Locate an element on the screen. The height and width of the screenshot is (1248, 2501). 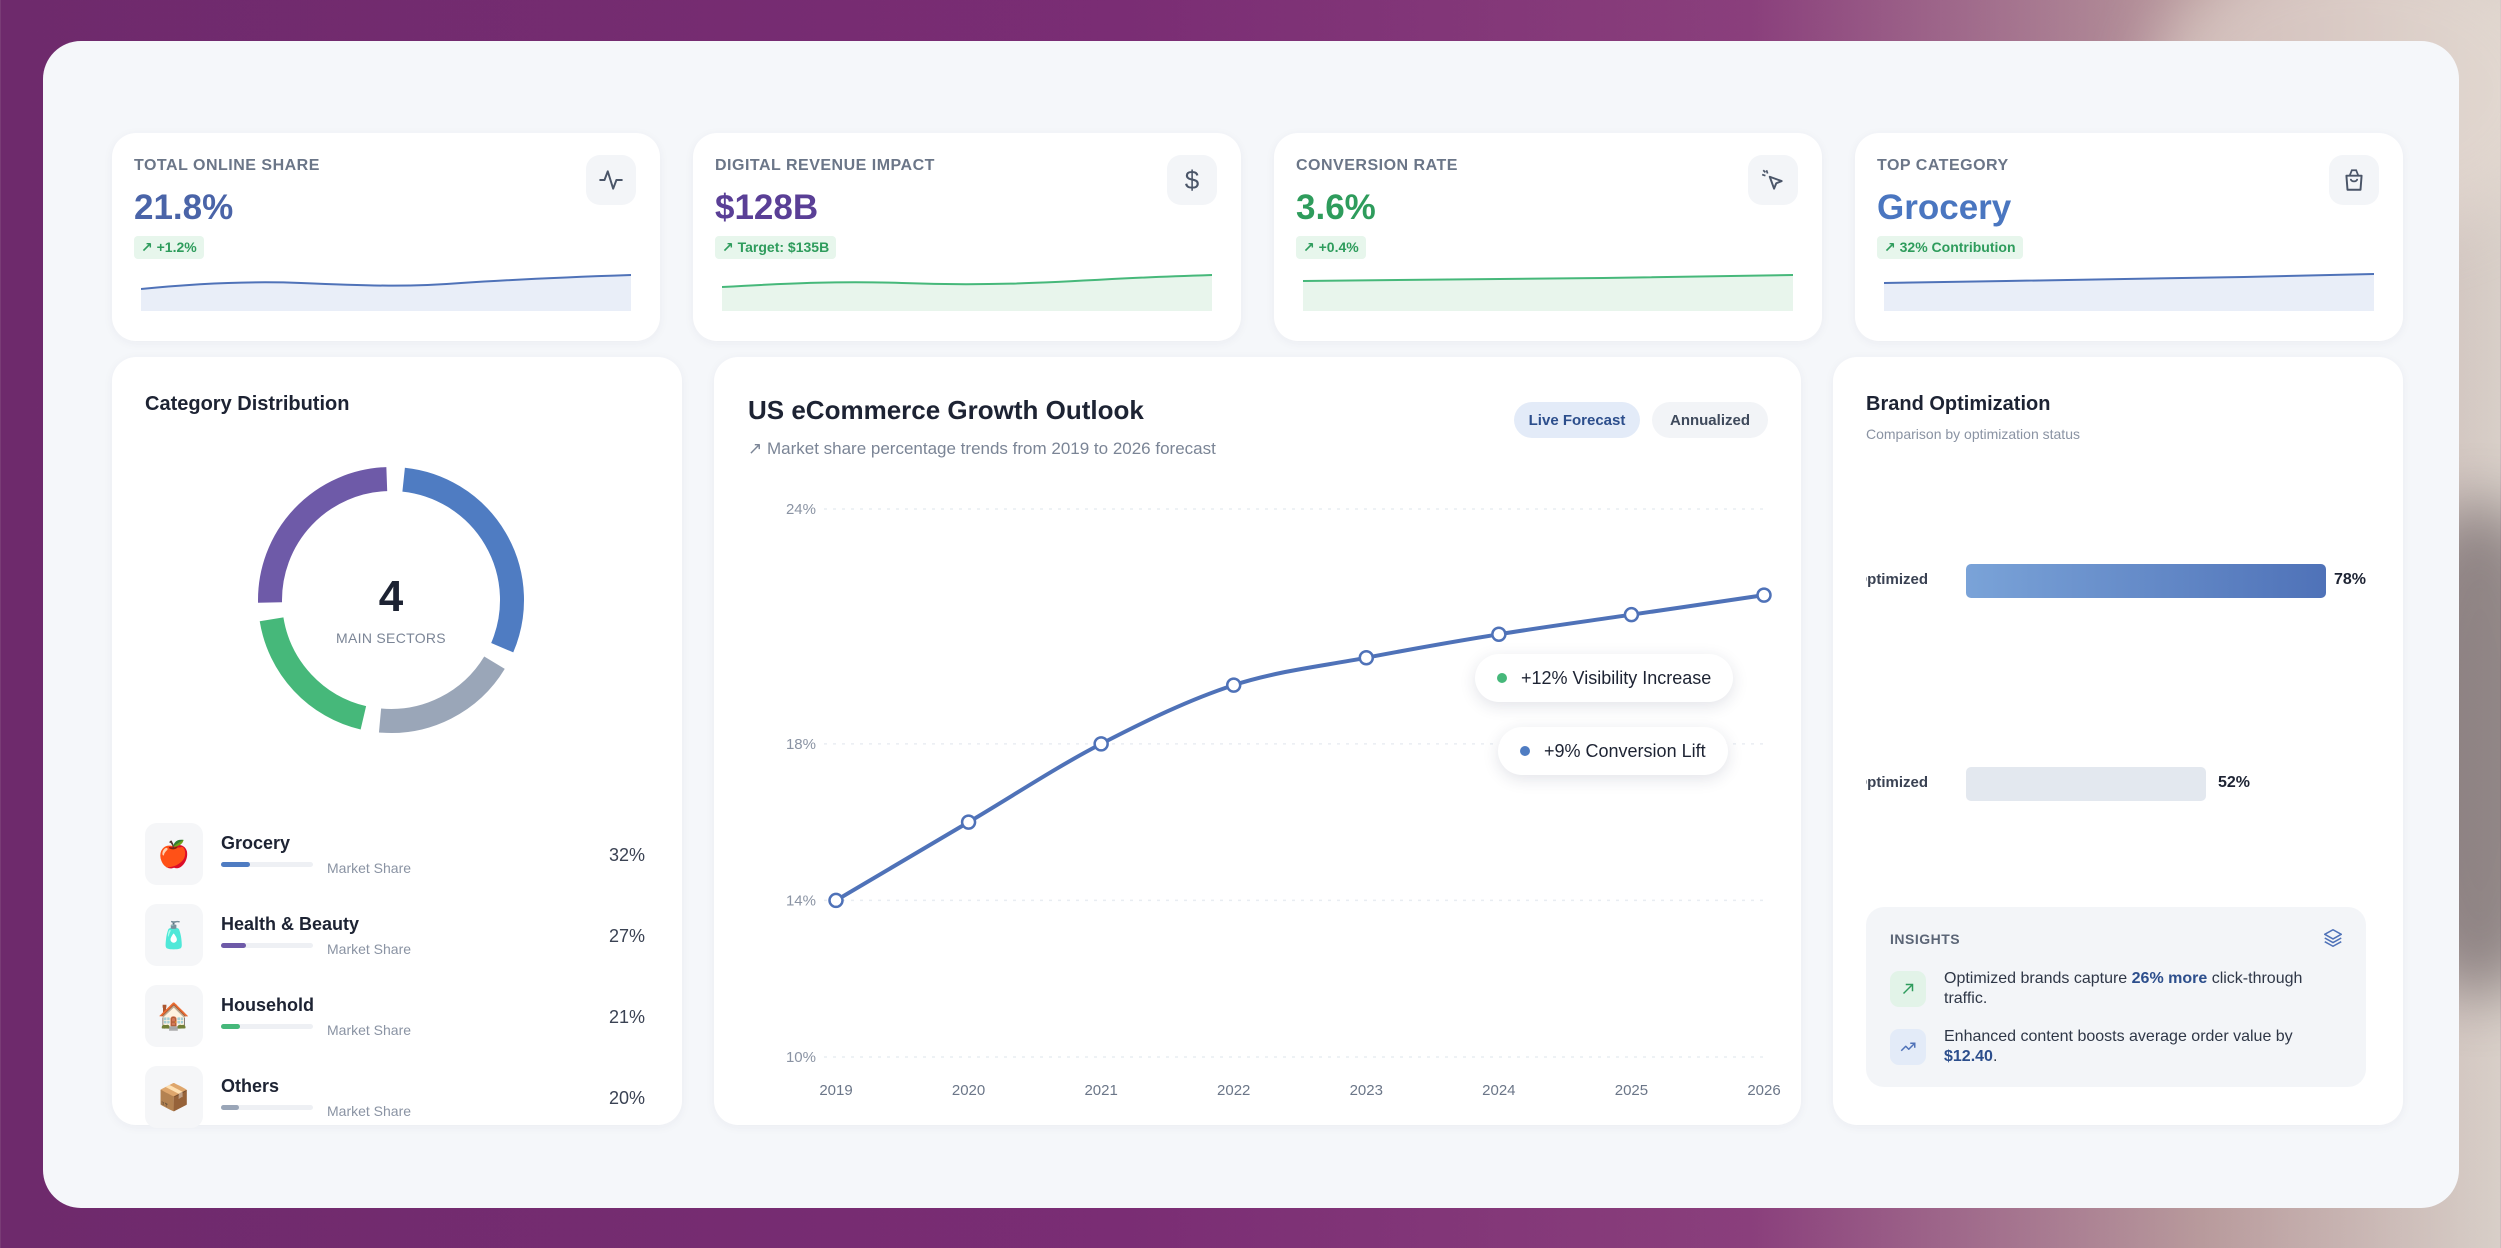
donut-slice-others is located at coordinates (441, 694).